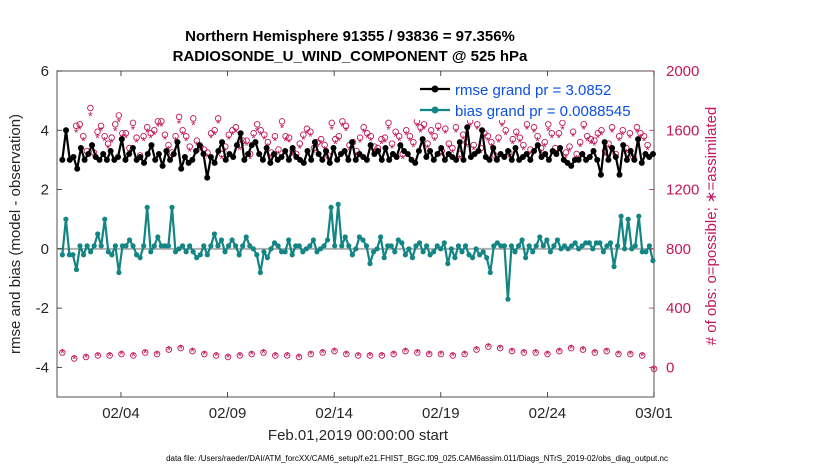 The height and width of the screenshot is (475, 830). I want to click on right-tick-label: 0, so click(670, 367).